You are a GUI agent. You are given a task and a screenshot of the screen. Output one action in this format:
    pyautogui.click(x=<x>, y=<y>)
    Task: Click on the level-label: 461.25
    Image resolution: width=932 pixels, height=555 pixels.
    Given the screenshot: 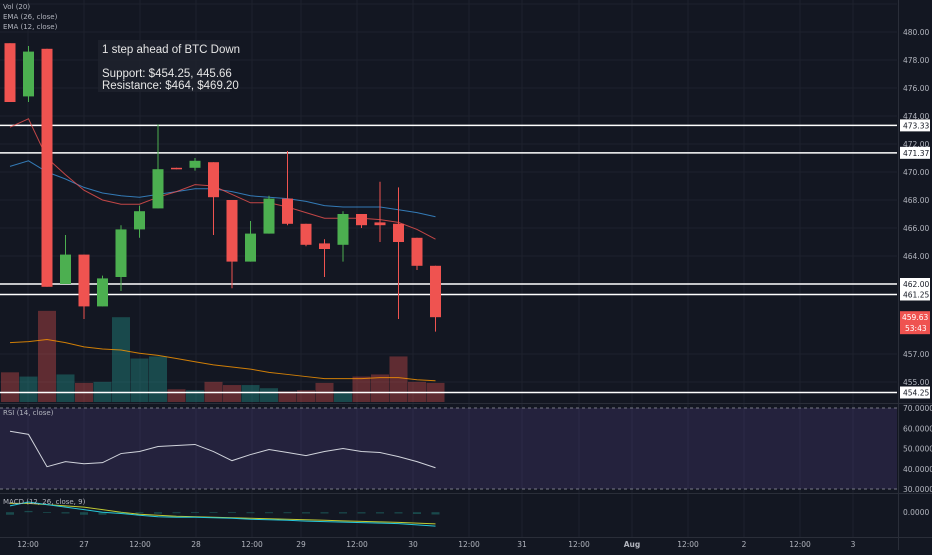 What is the action you would take?
    pyautogui.click(x=916, y=295)
    